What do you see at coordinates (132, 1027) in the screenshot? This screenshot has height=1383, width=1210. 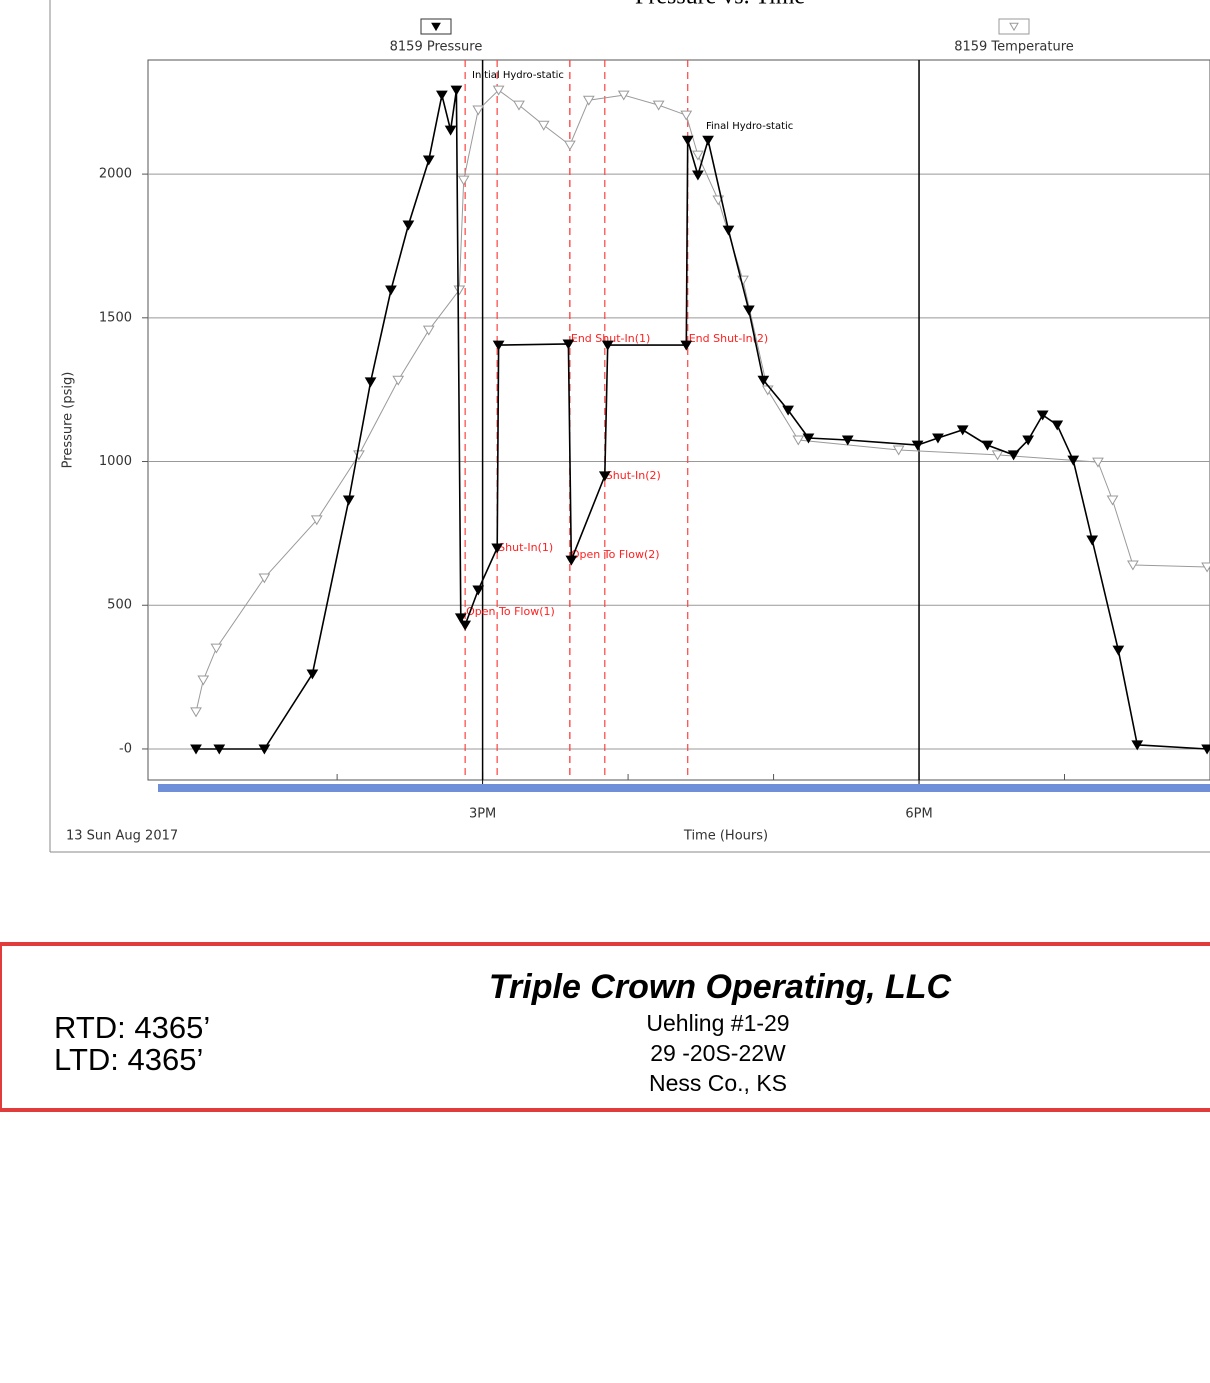 I see `rtd: RTD: 4365’` at bounding box center [132, 1027].